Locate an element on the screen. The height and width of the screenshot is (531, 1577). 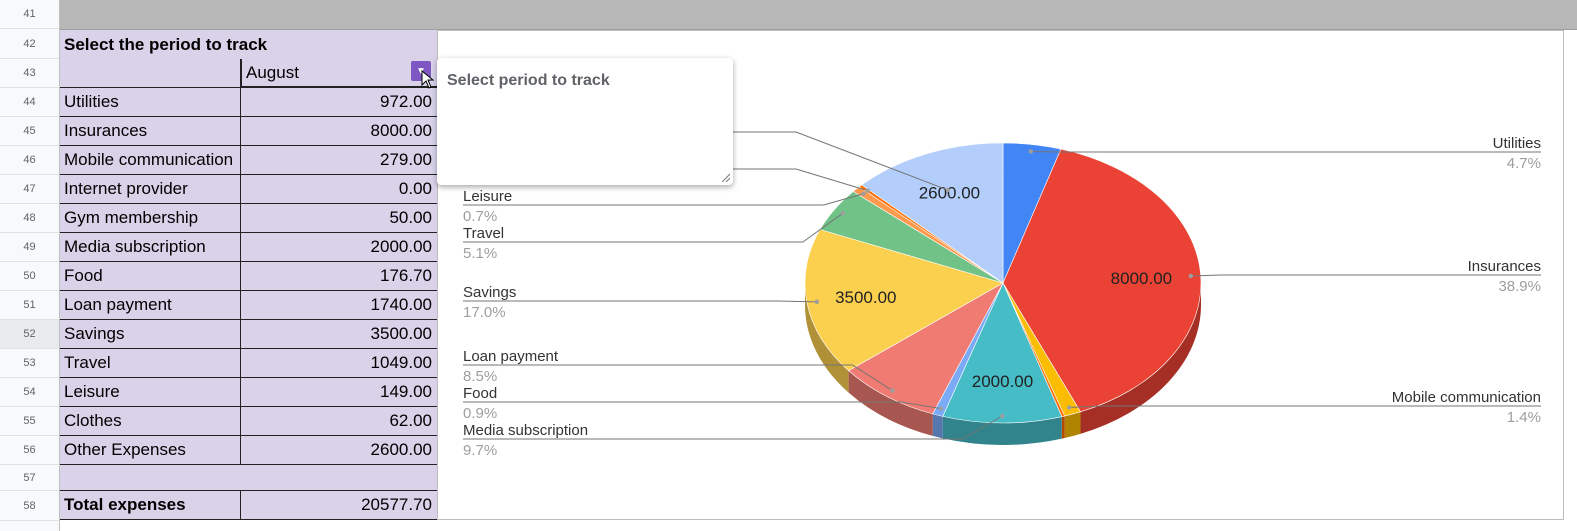
row-number-49: 49 is located at coordinates (29, 247).